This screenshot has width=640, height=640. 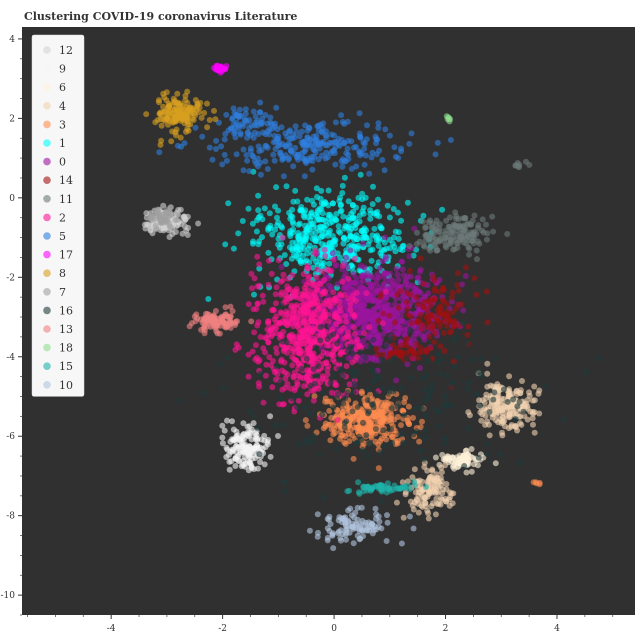 What do you see at coordinates (66, 329) in the screenshot?
I see `legend-label-13: 13` at bounding box center [66, 329].